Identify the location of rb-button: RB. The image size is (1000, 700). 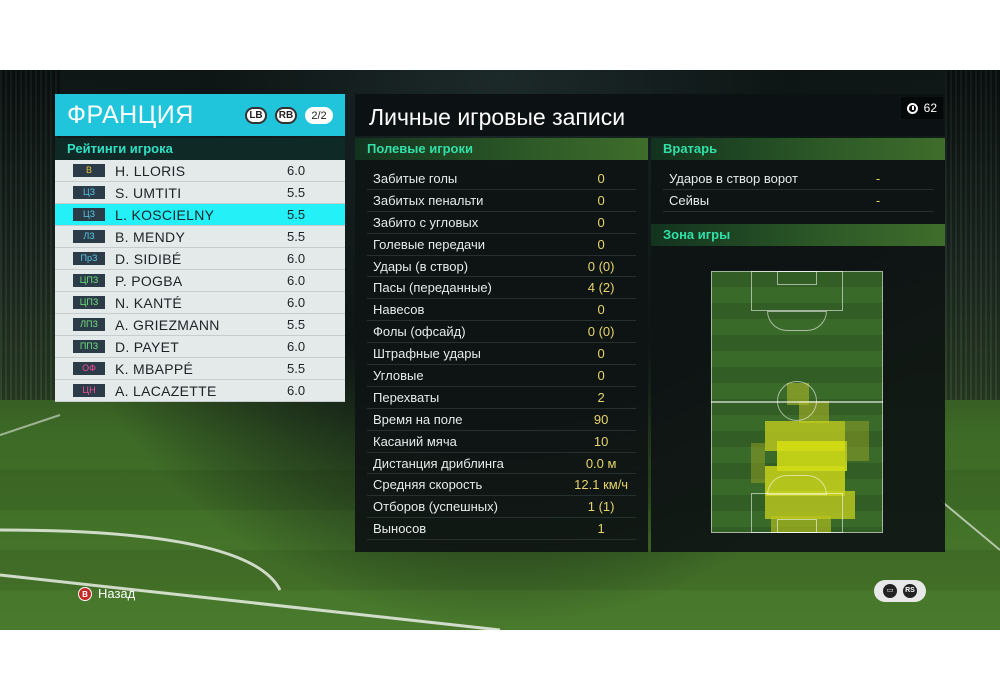
(286, 115).